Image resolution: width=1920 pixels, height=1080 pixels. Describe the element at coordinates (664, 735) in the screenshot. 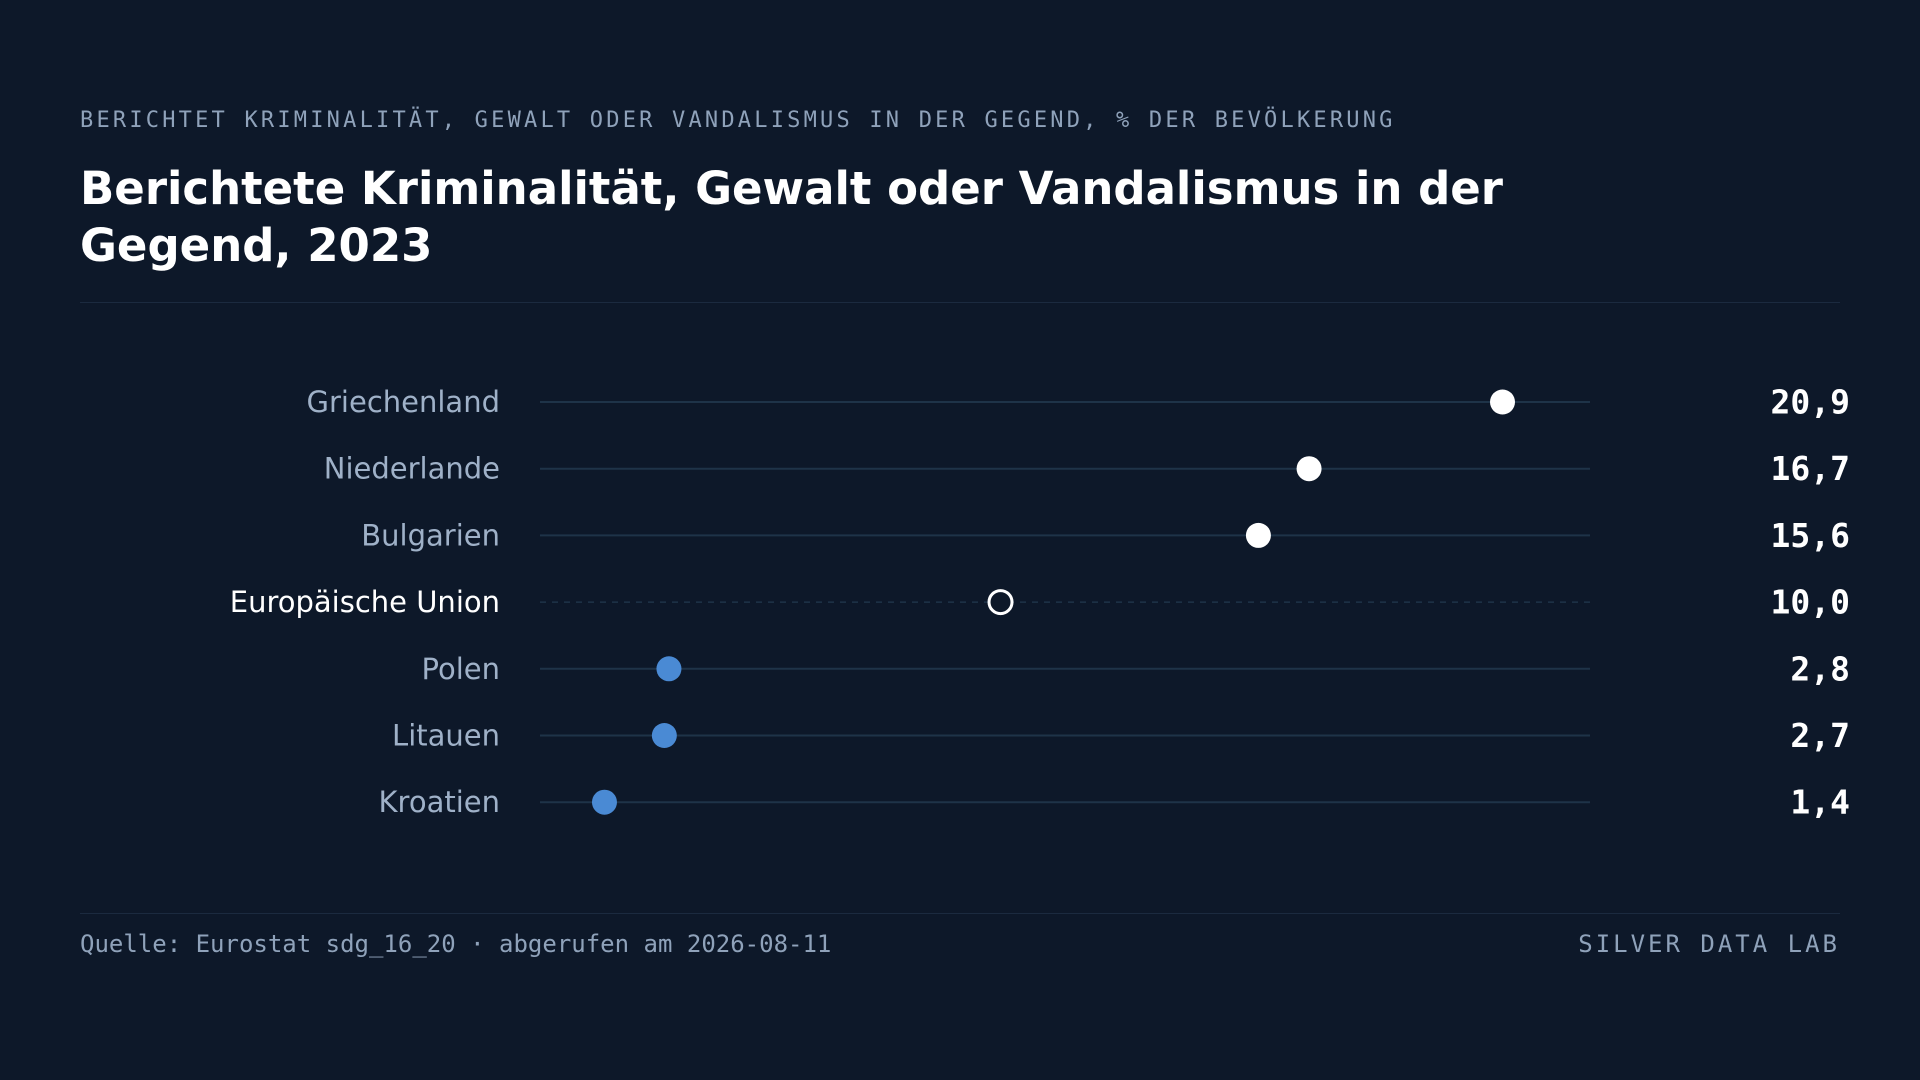

I see `data-point-litauen` at that location.